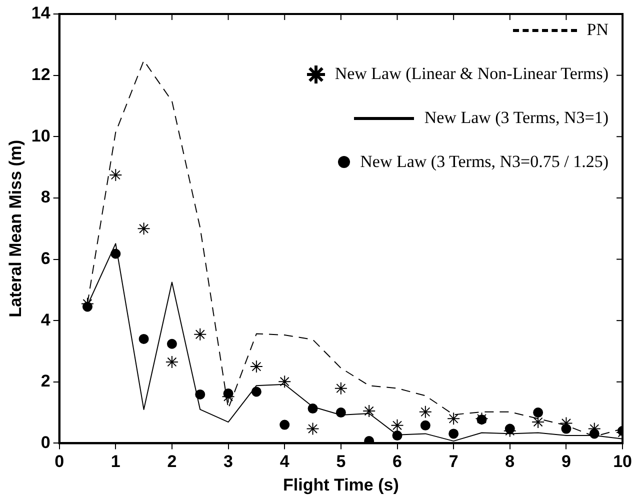  Describe the element at coordinates (45, 258) in the screenshot. I see `y-tick-label: 6` at that location.